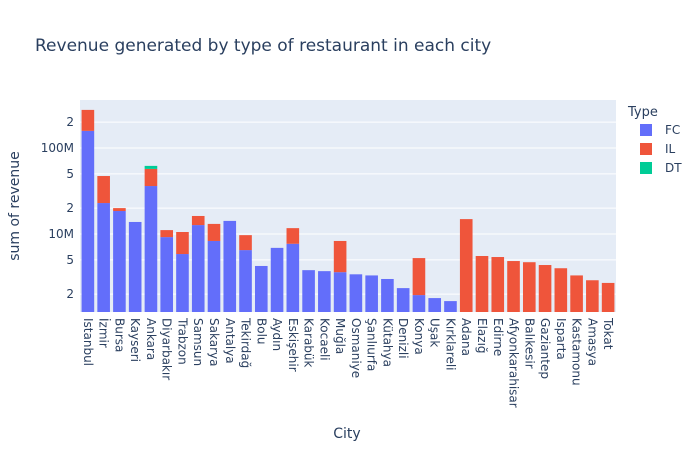 The image size is (700, 450). I want to click on x-tick-label: Kocaeli, so click(324, 339).